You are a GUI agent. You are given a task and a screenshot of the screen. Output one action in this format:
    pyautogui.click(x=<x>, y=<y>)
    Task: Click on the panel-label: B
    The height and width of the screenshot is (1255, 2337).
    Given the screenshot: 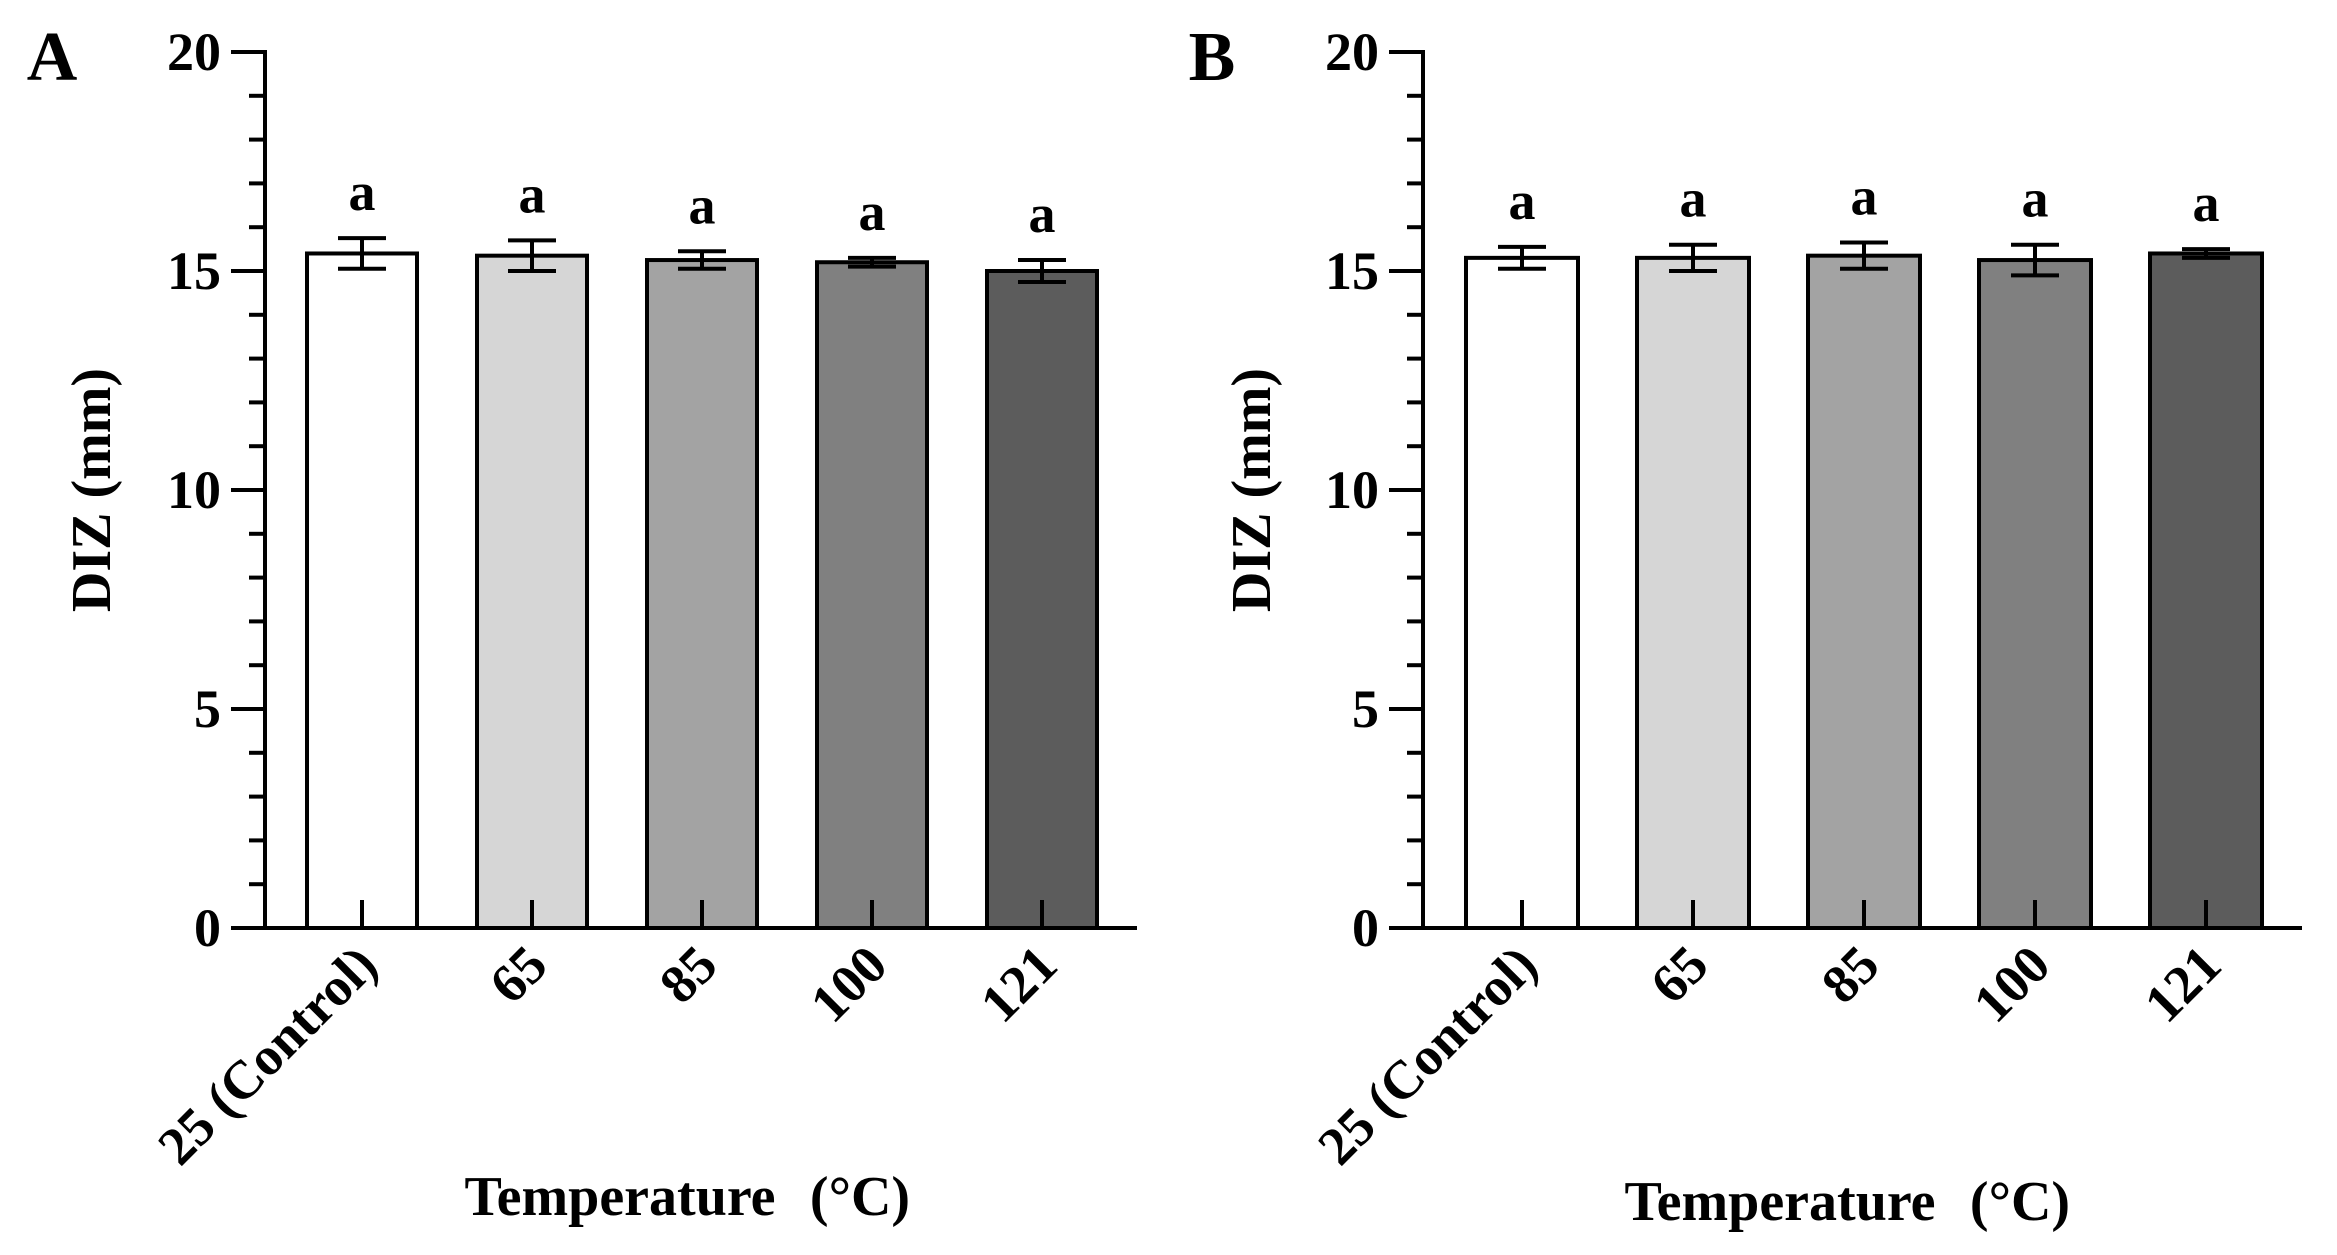 What is the action you would take?
    pyautogui.click(x=1212, y=57)
    